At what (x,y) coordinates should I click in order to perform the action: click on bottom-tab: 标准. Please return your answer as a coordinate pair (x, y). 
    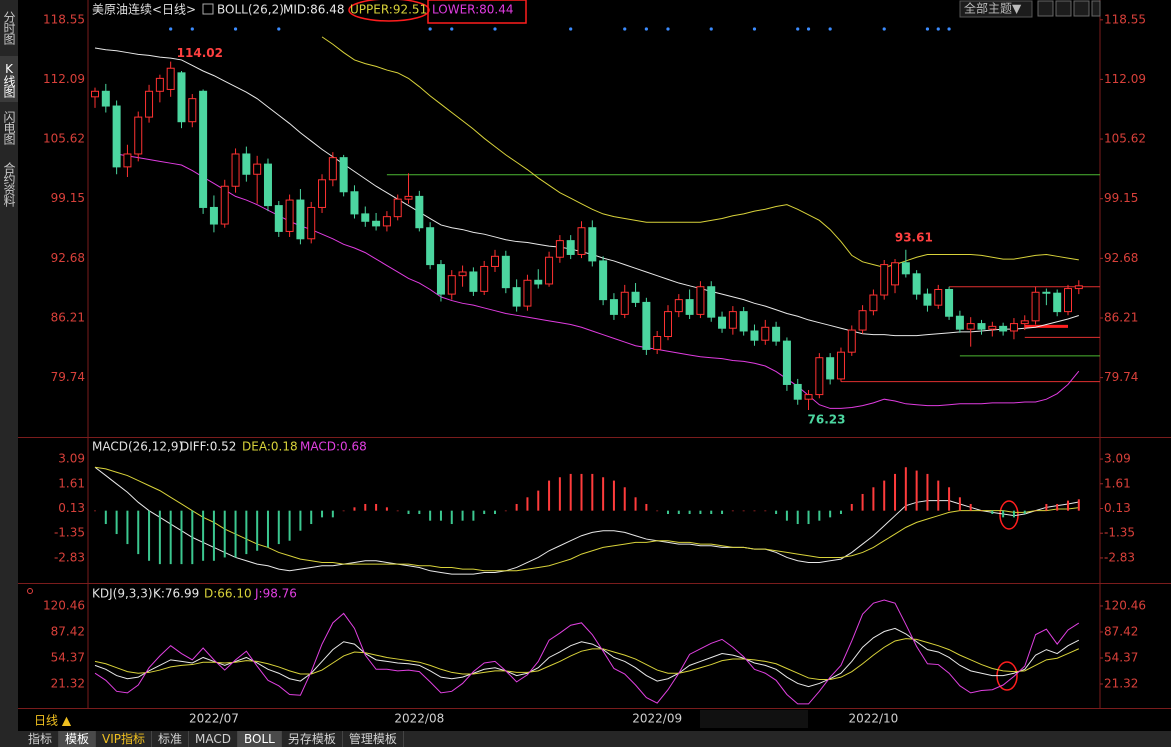
    Looking at the image, I should click on (170, 739).